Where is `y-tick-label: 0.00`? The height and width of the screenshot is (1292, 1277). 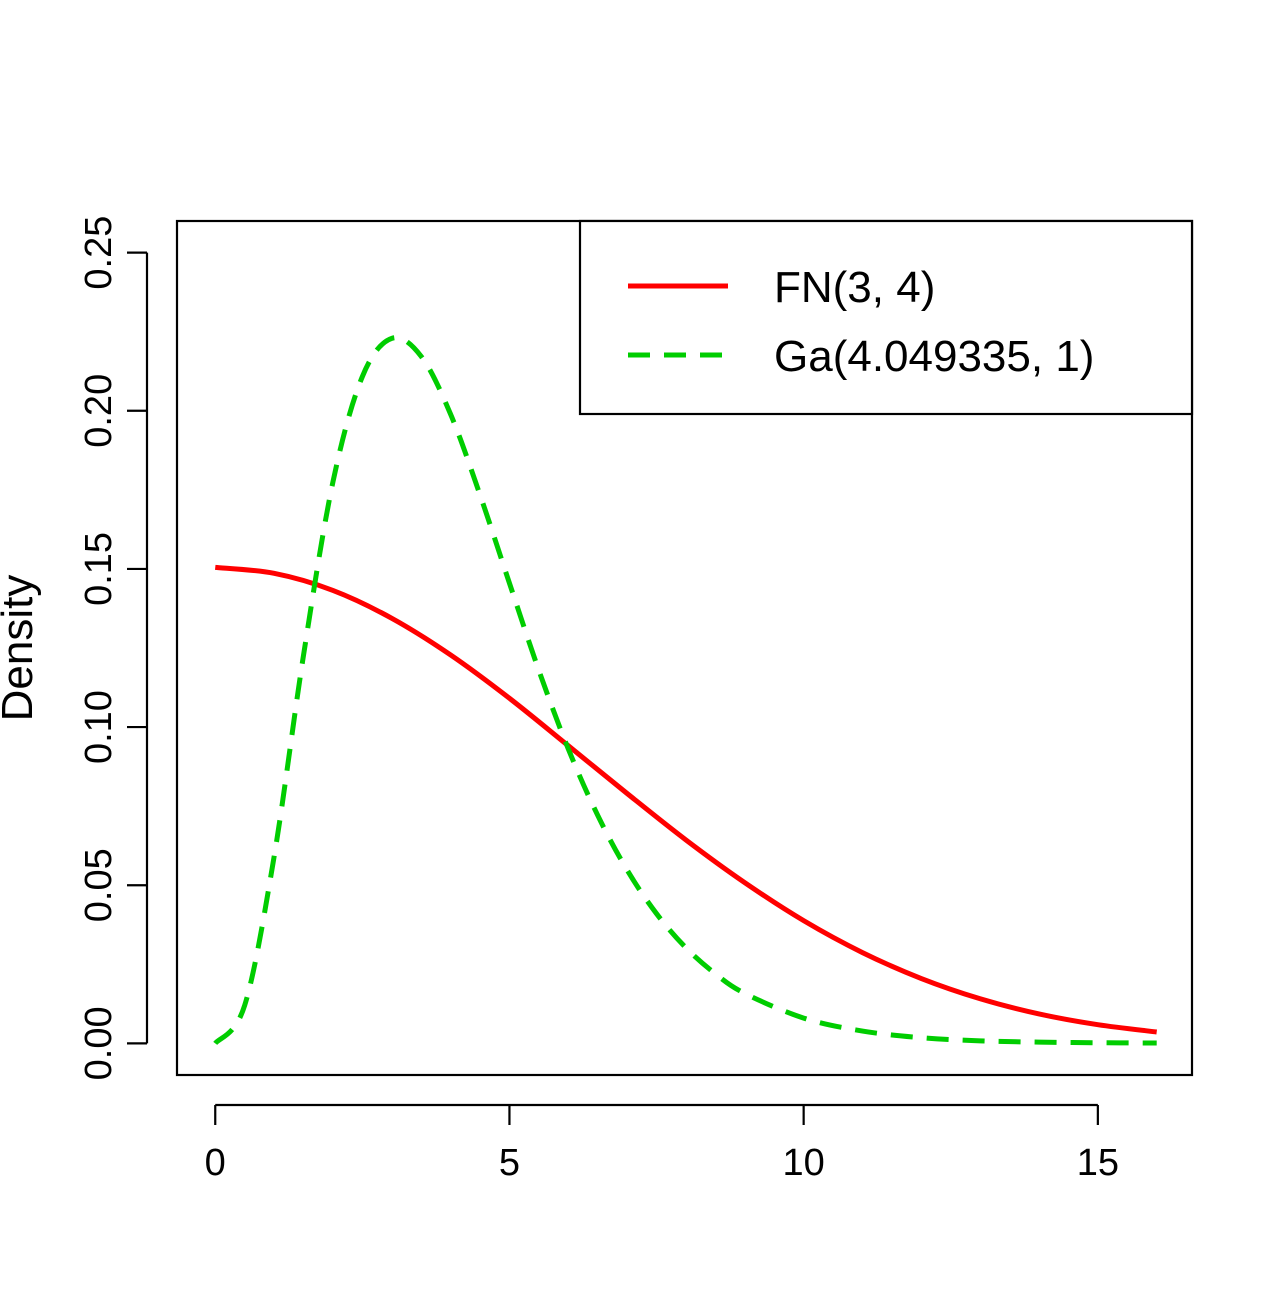 y-tick-label: 0.00 is located at coordinates (99, 1043).